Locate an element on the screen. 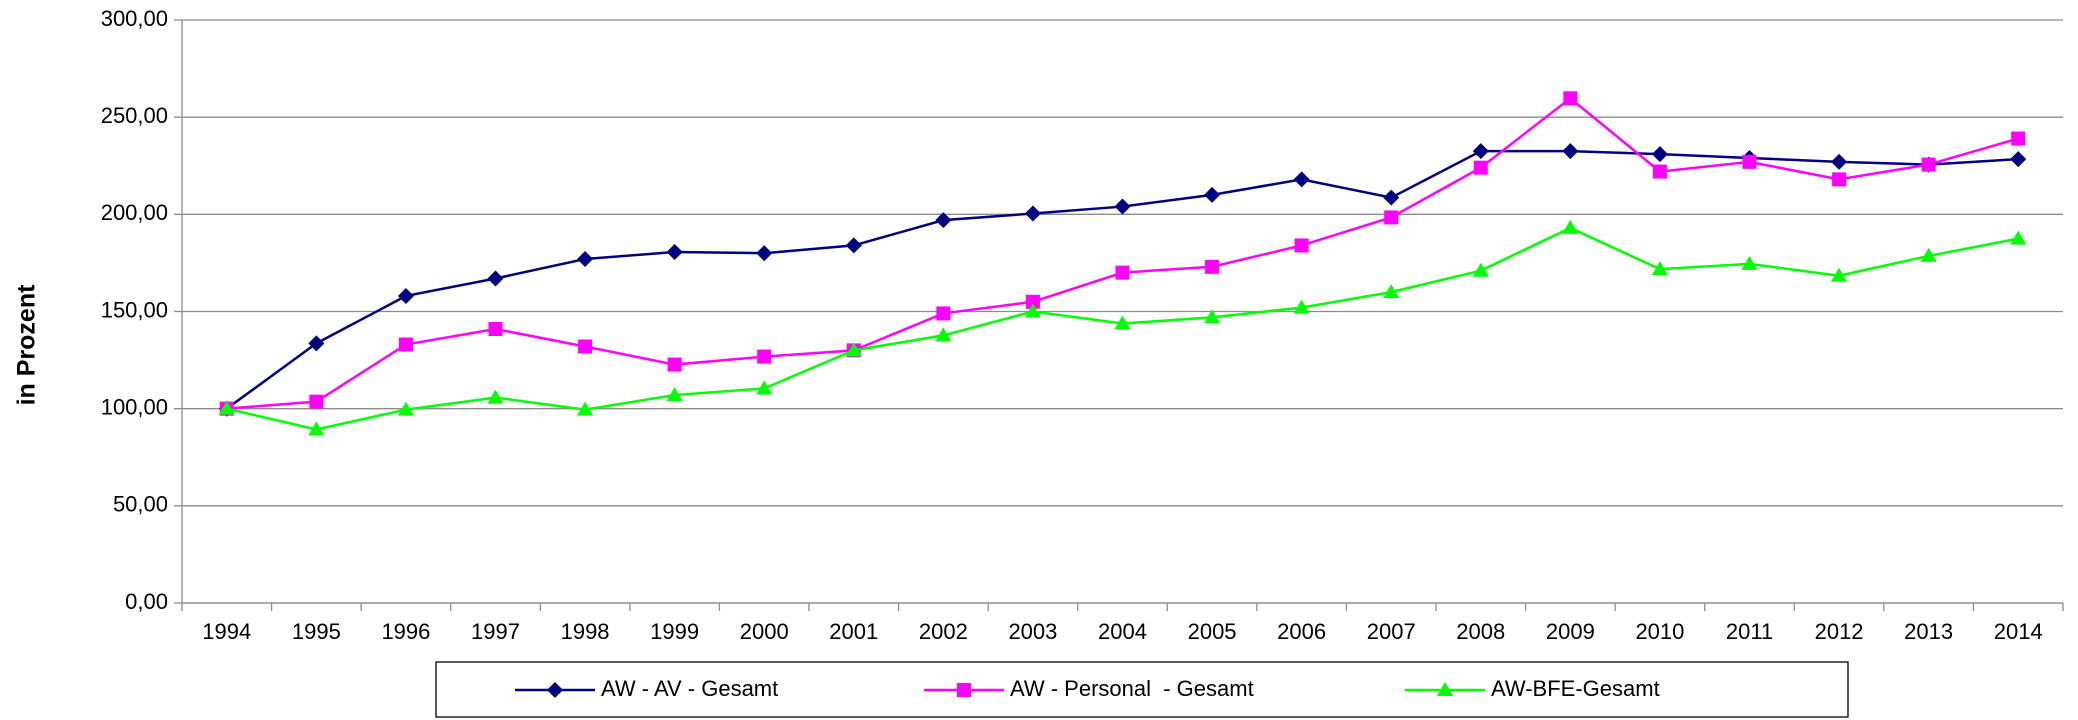  x-tick-label: 1997 is located at coordinates (495, 631).